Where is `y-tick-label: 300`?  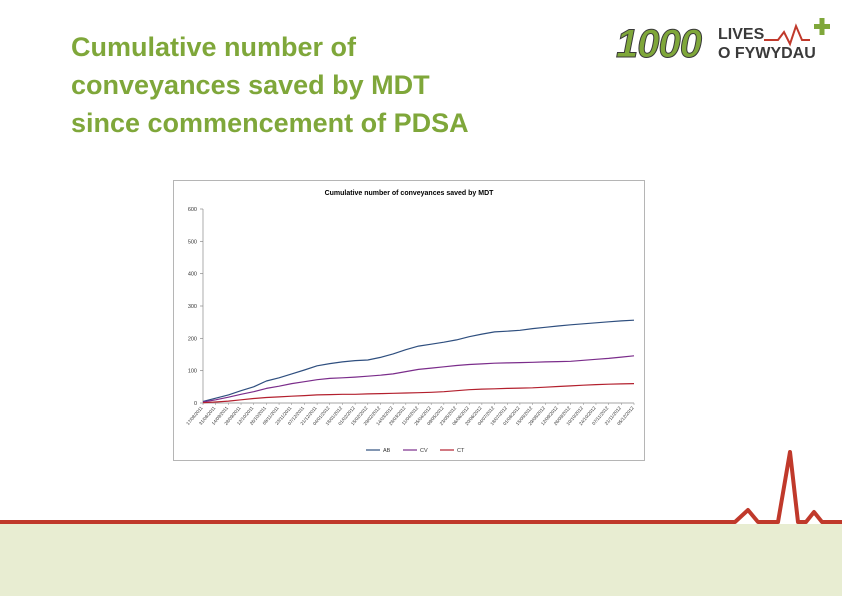
y-tick-label: 300 is located at coordinates (192, 307).